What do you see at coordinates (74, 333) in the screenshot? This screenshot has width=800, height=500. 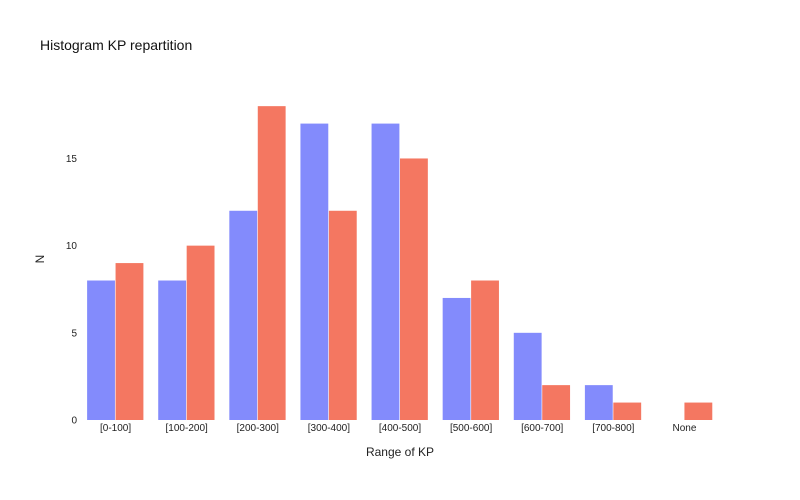 I see `y-tick-label: 5` at bounding box center [74, 333].